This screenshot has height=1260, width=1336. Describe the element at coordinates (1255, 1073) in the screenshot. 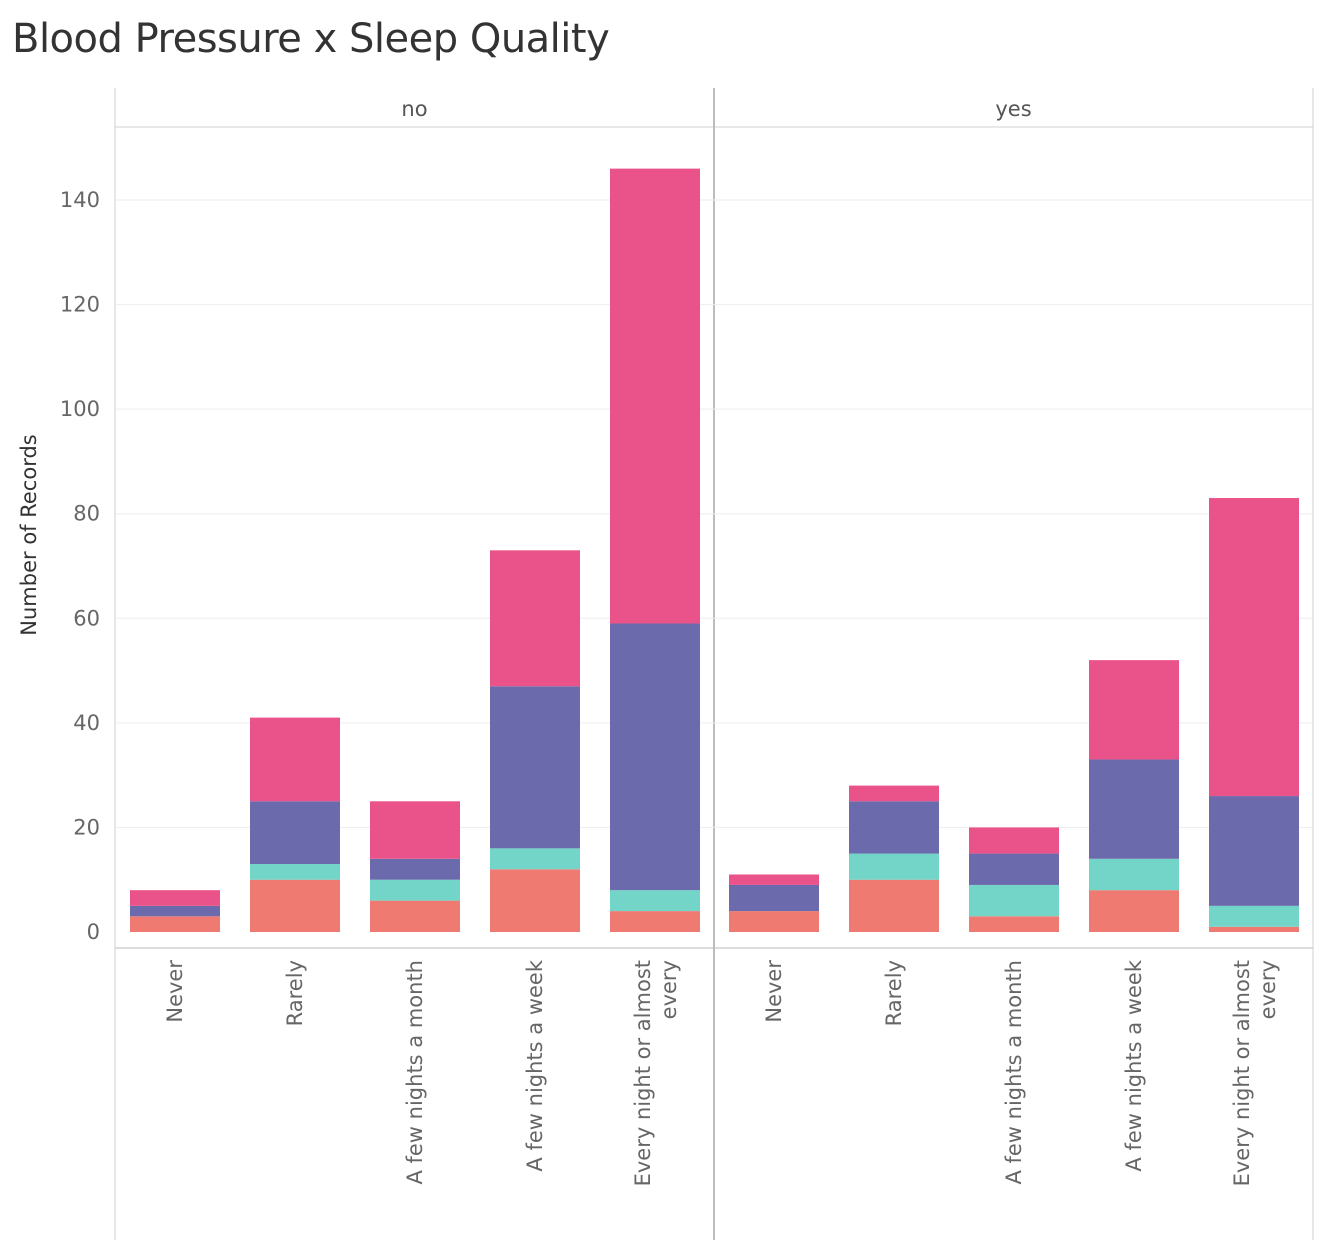

I see `x-tick-label-yes-4: Every night or almostevery` at that location.